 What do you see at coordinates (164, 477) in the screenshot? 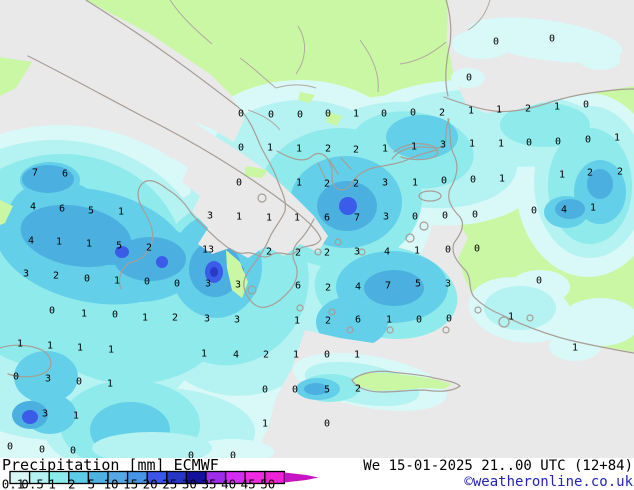
I see `colorbar` at bounding box center [164, 477].